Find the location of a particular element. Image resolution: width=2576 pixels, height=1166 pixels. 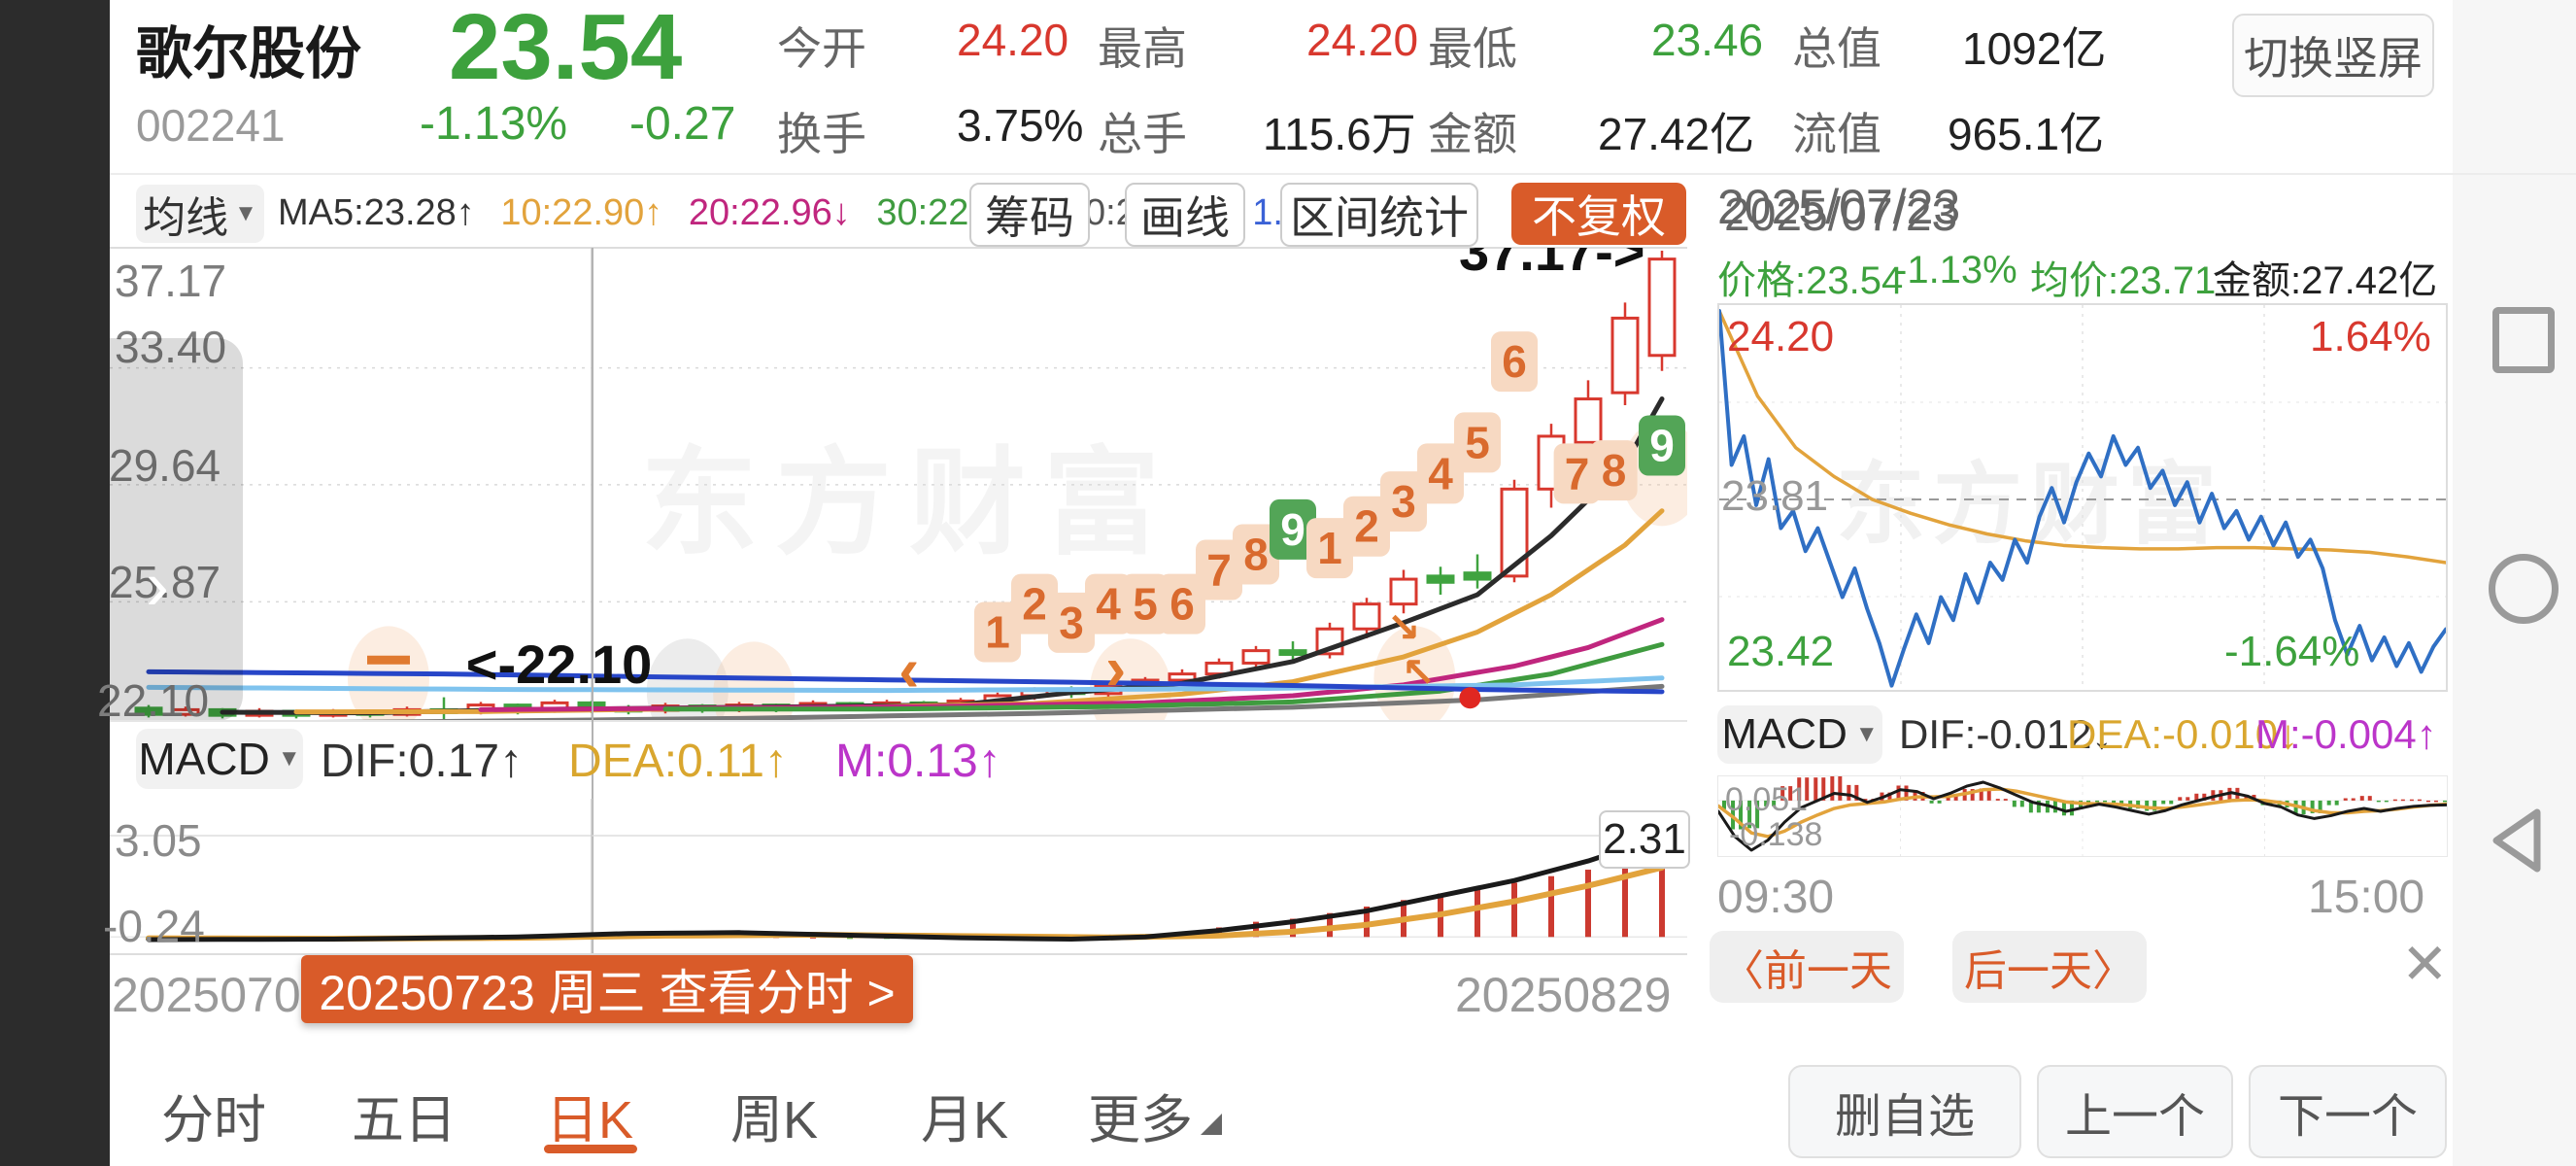

range-stats-button: 区间统计 is located at coordinates (1379, 215).